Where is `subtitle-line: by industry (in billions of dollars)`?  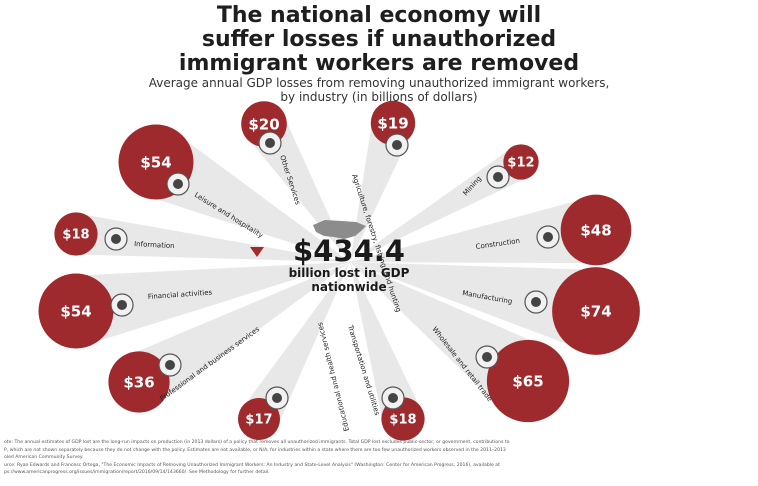 subtitle-line: by industry (in billions of dollars) is located at coordinates (379, 97).